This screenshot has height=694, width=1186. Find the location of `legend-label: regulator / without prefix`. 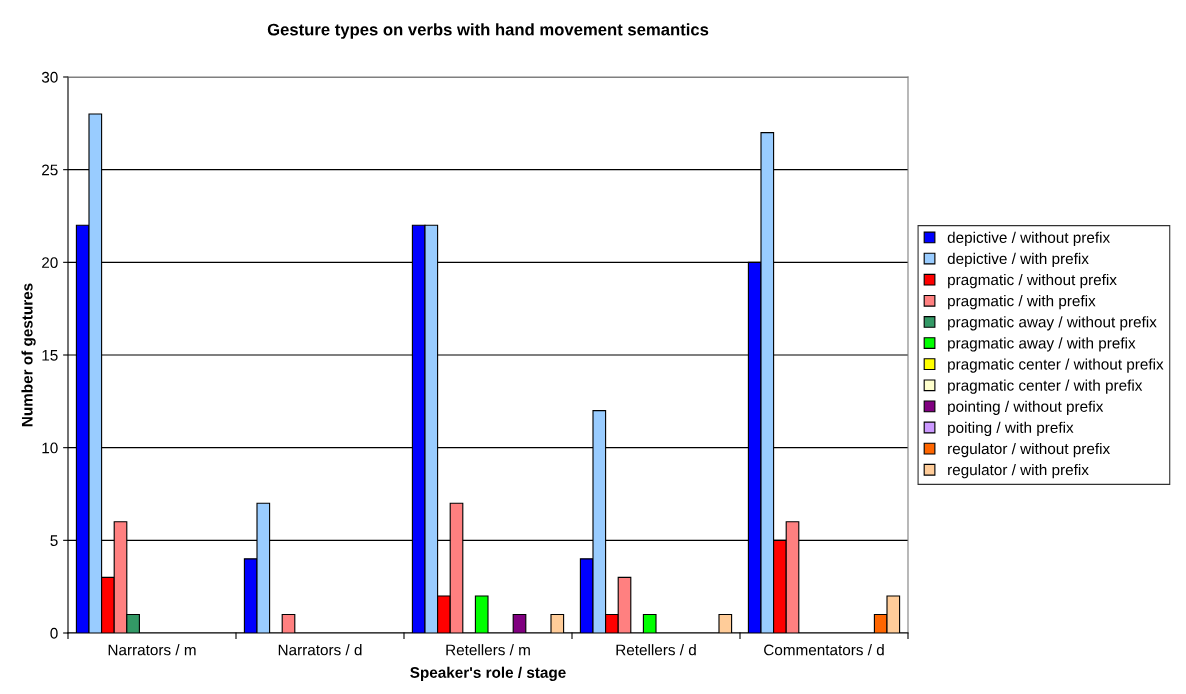

legend-label: regulator / without prefix is located at coordinates (1029, 450).